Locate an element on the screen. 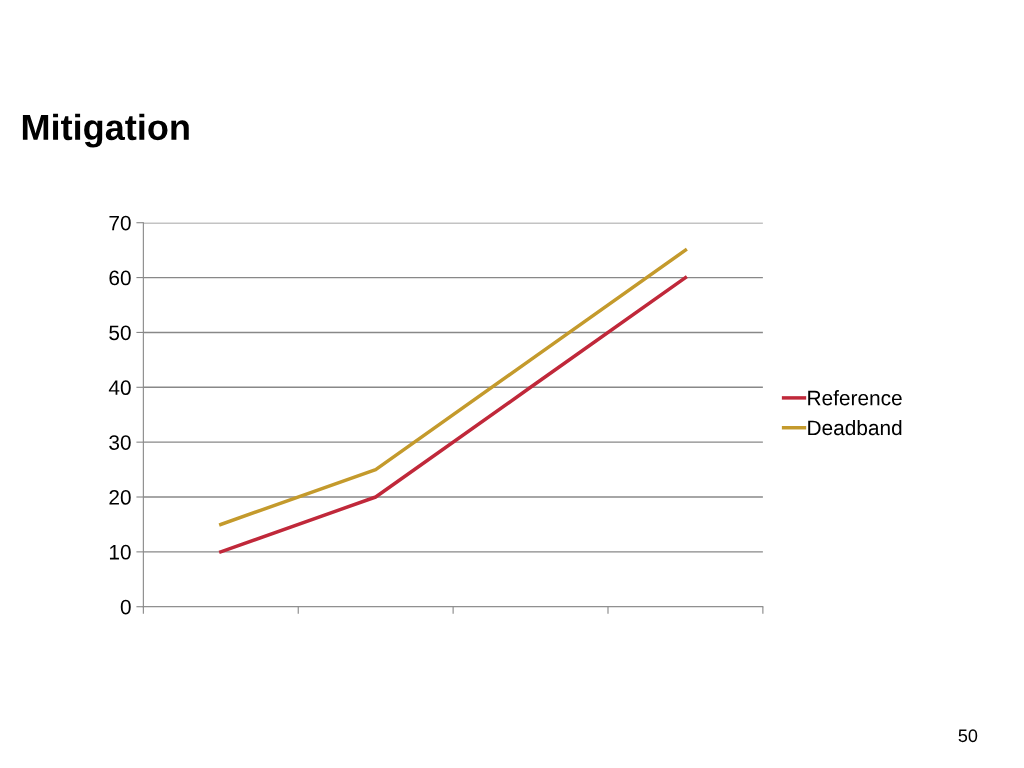  legend-label: Deadband is located at coordinates (855, 427).